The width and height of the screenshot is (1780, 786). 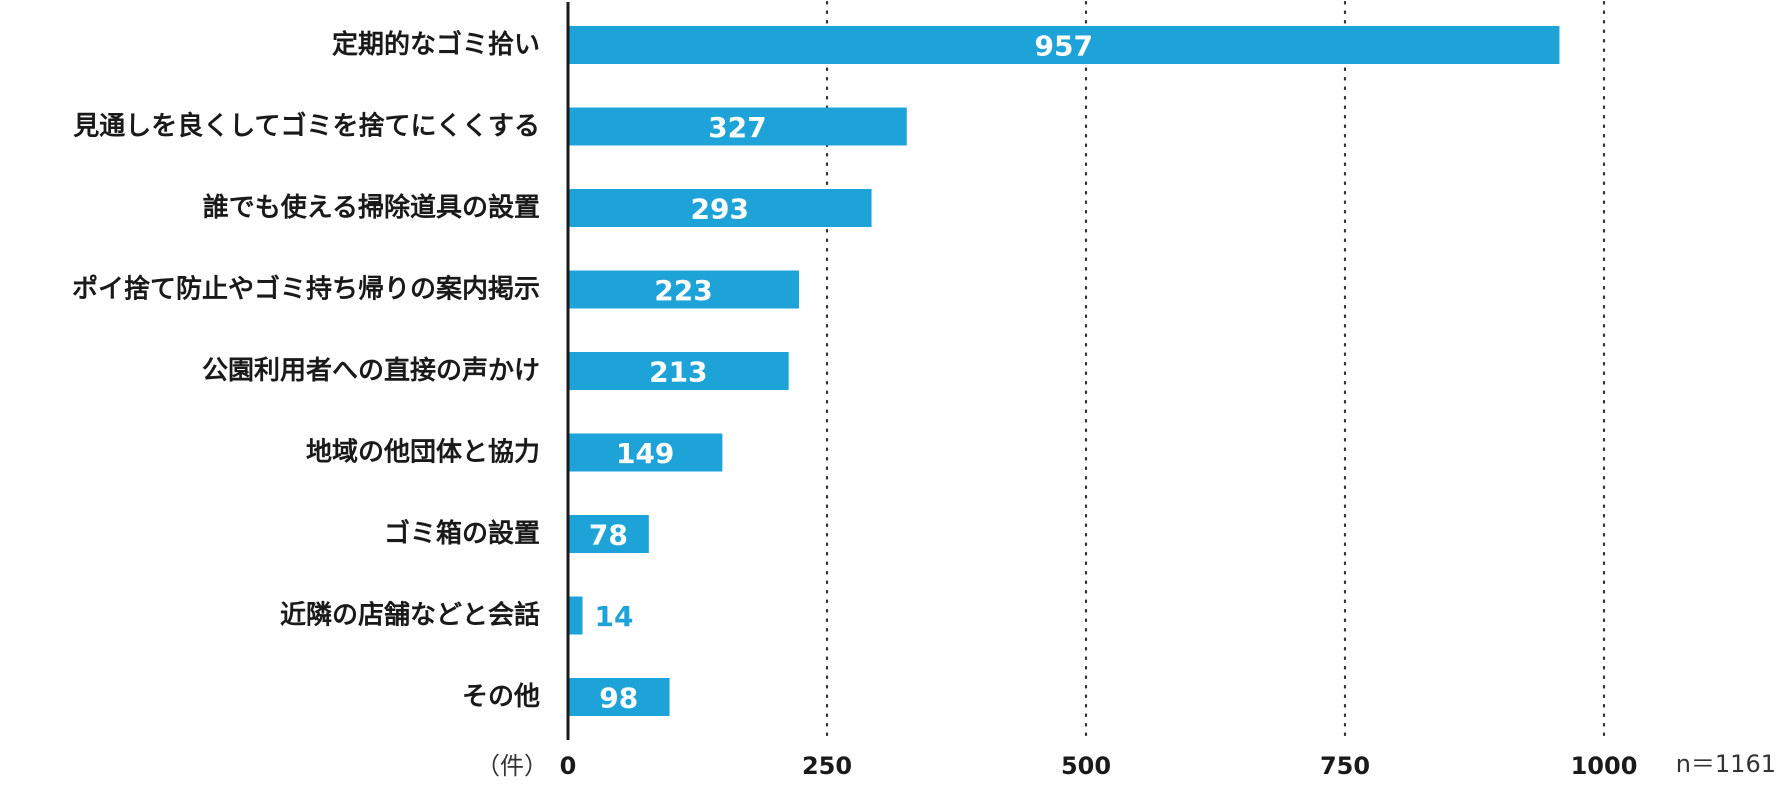 What do you see at coordinates (371, 207) in the screenshot?
I see `category-label: 誰でも使える掃除道具の設置` at bounding box center [371, 207].